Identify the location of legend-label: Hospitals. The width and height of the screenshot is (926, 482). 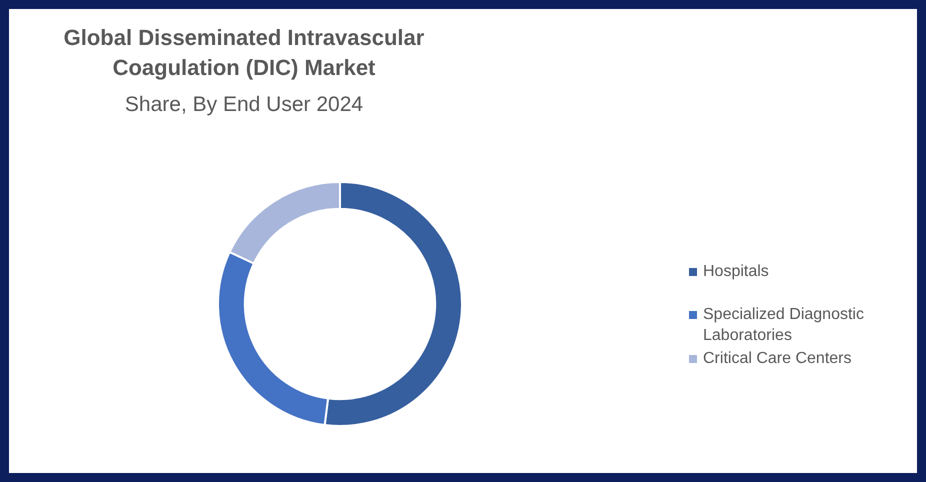
(736, 272).